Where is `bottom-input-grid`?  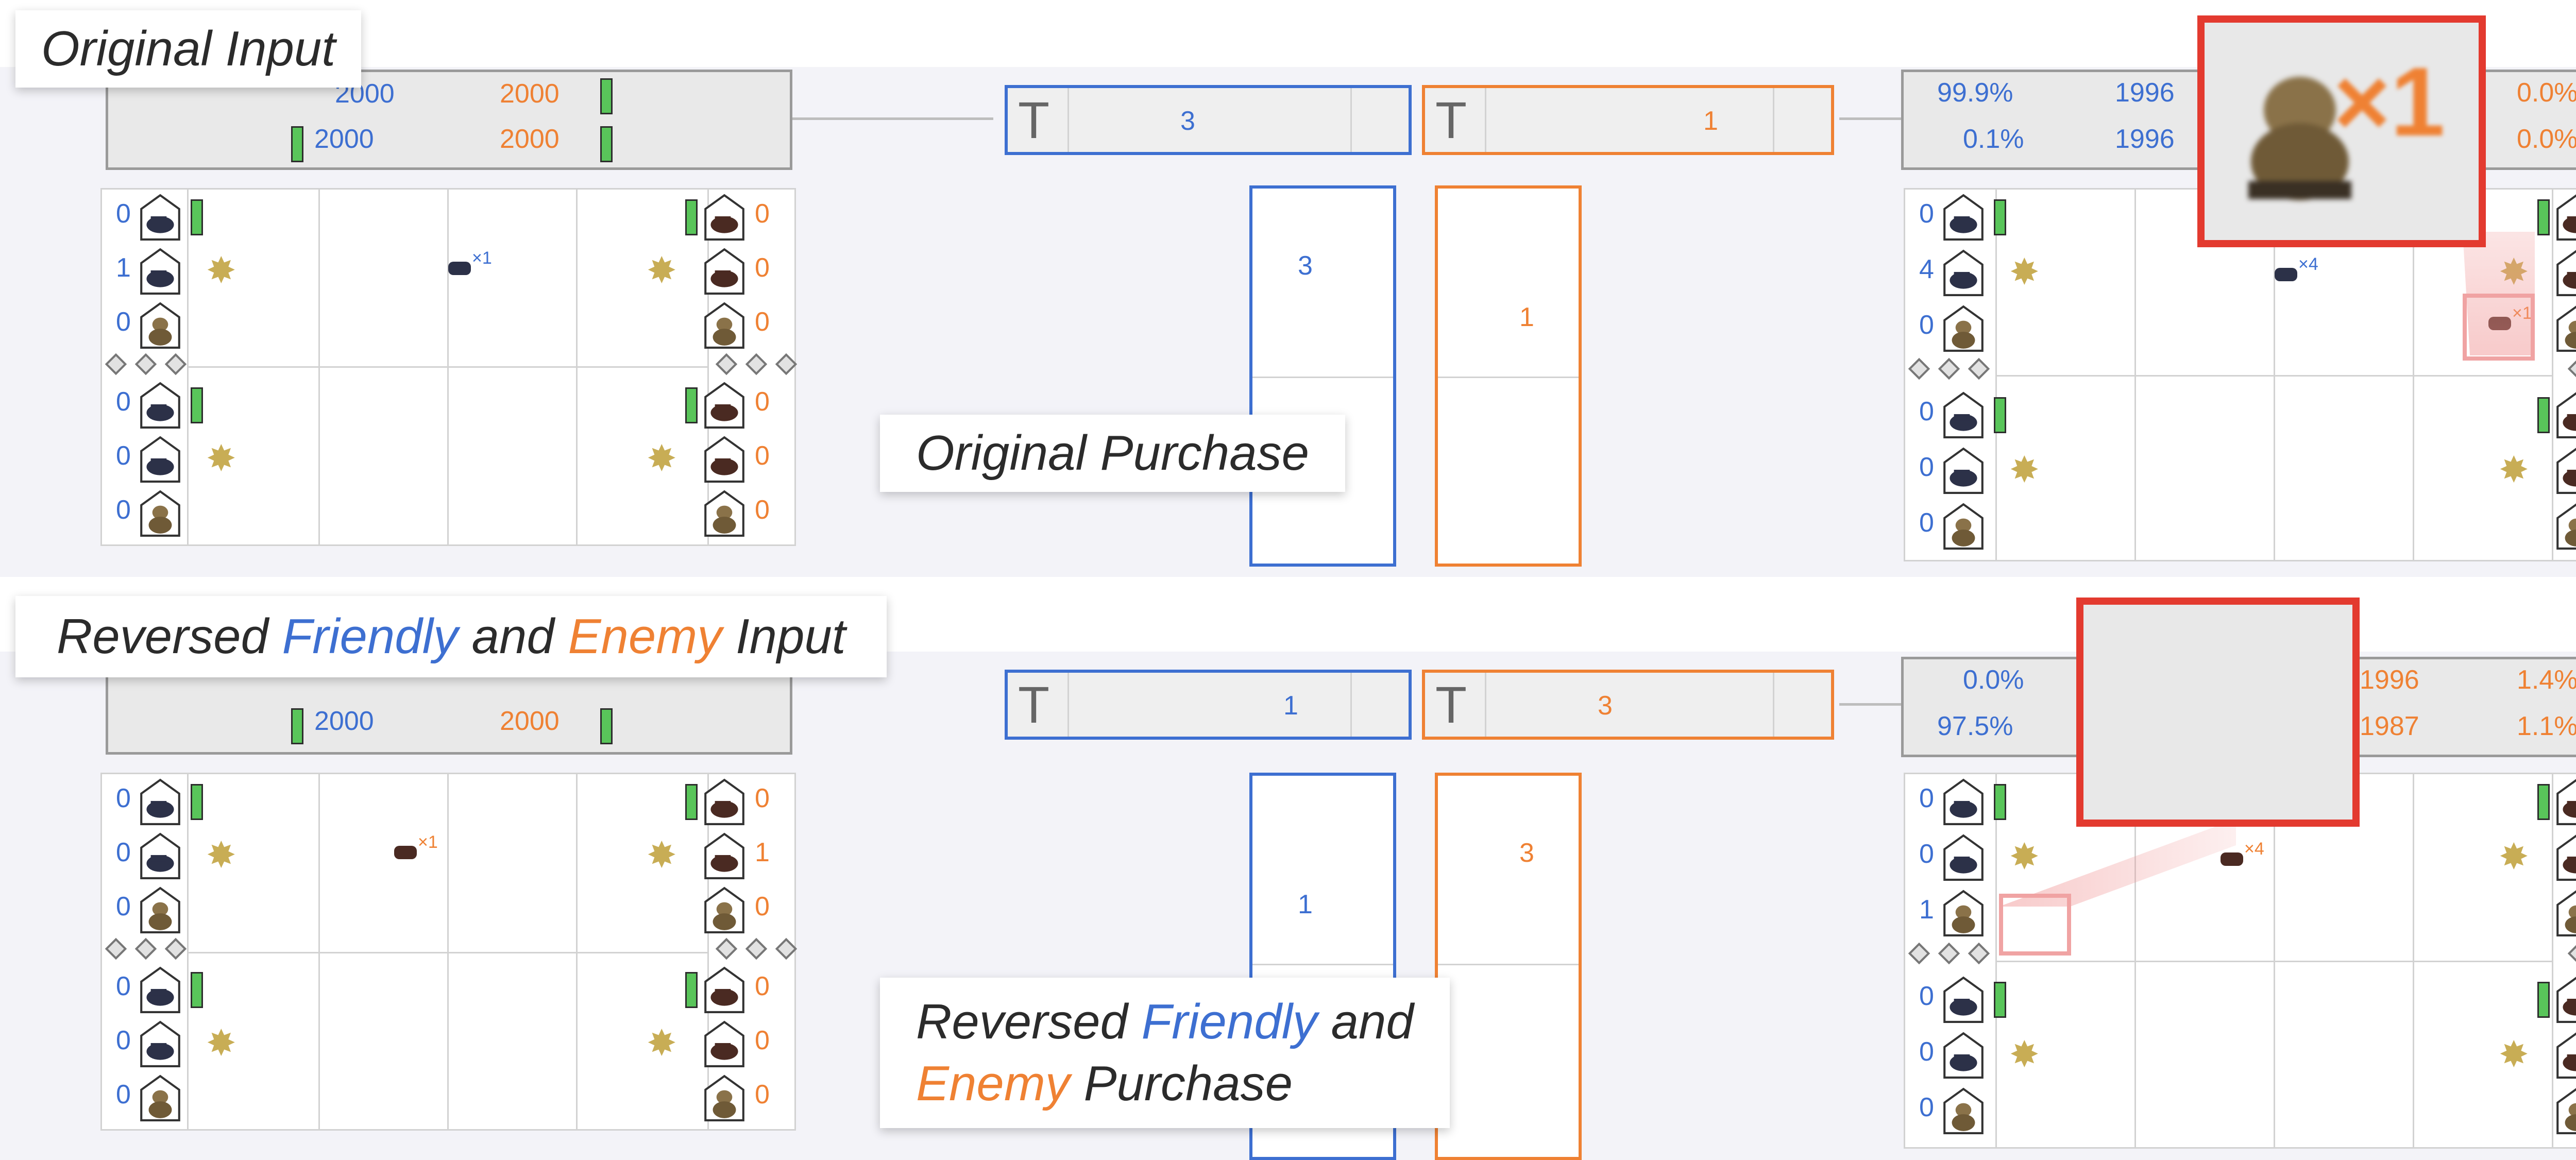
bottom-input-grid is located at coordinates (448, 952).